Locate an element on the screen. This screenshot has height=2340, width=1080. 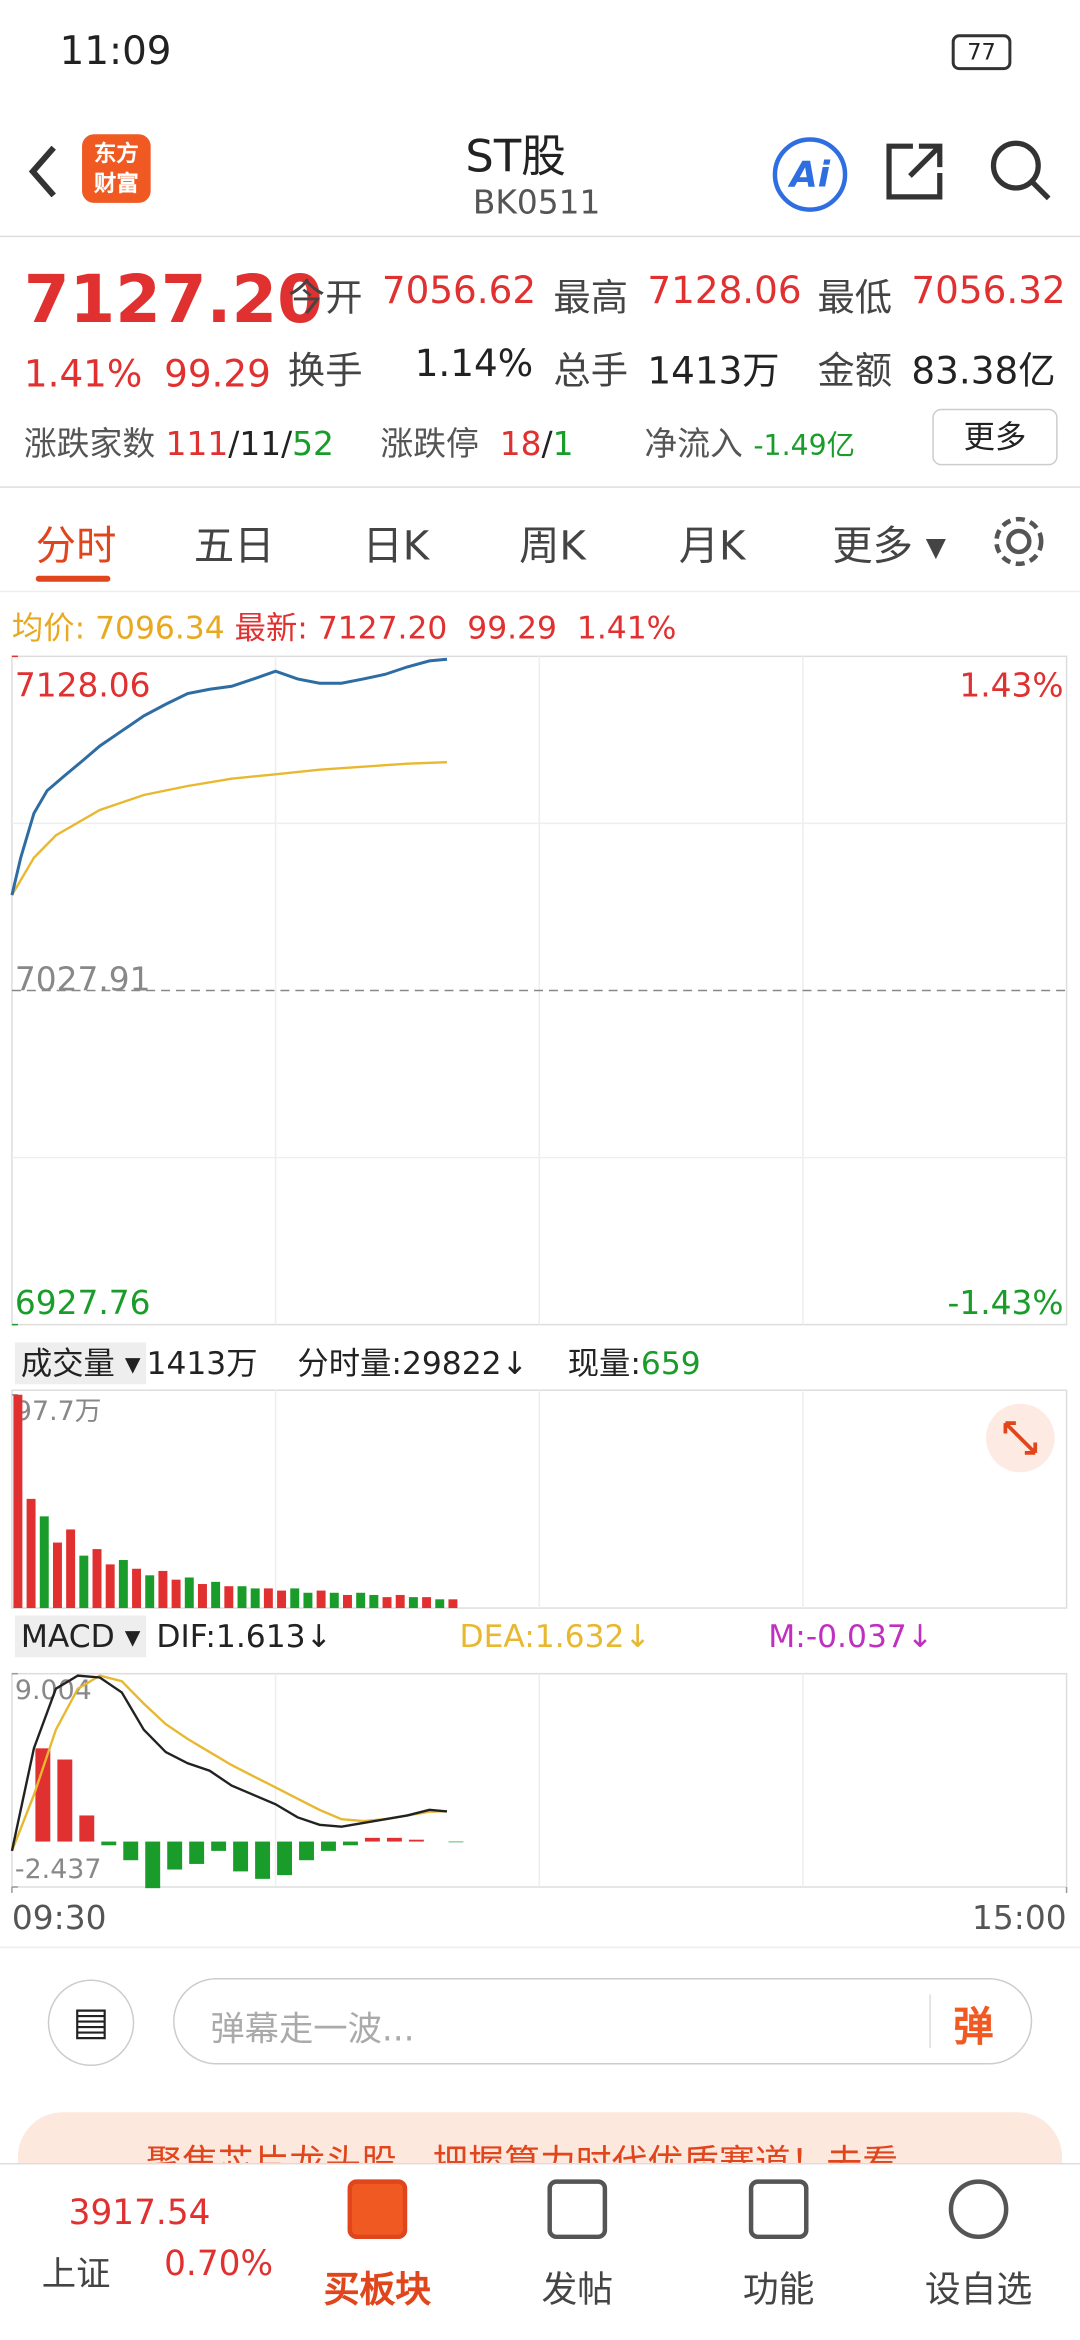
index-change: 0.70% is located at coordinates (219, 2264).